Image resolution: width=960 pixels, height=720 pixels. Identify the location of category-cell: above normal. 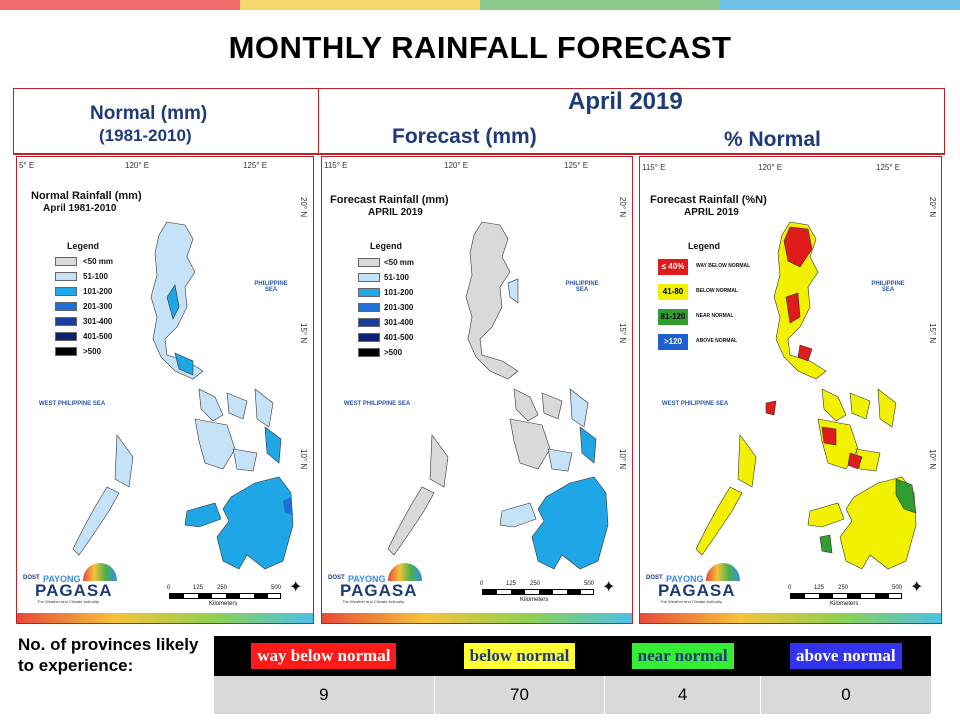
(845, 656).